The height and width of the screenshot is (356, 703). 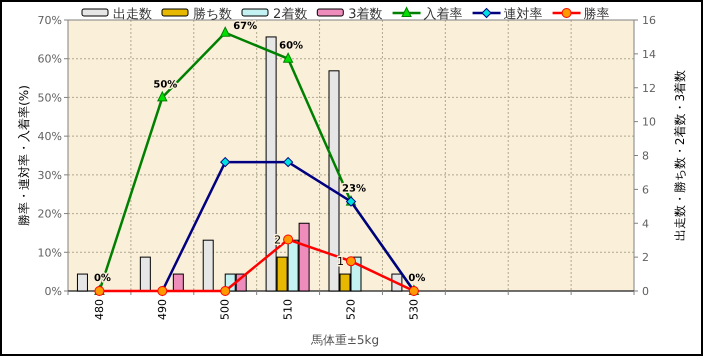 What do you see at coordinates (290, 14) in the screenshot?
I see `legend-label: 2着数` at bounding box center [290, 14].